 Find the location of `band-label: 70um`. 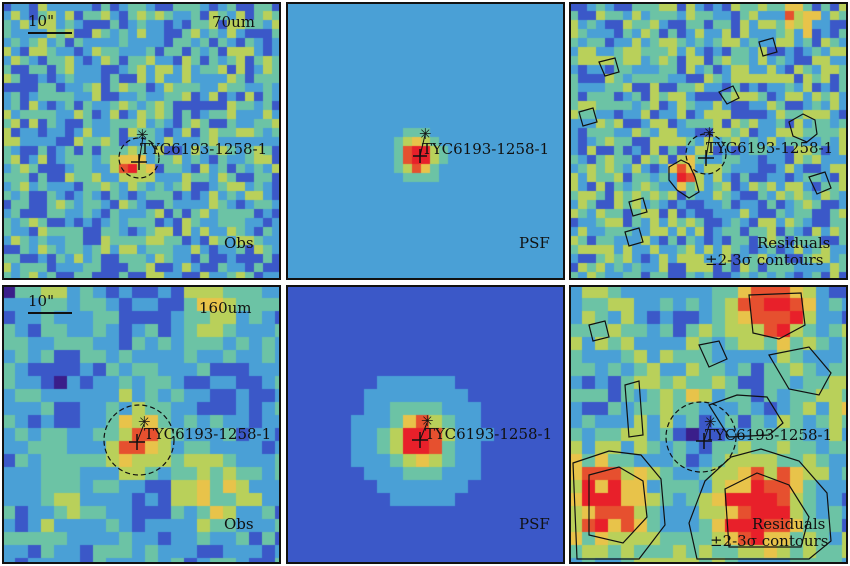

band-label: 70um is located at coordinates (233, 22).